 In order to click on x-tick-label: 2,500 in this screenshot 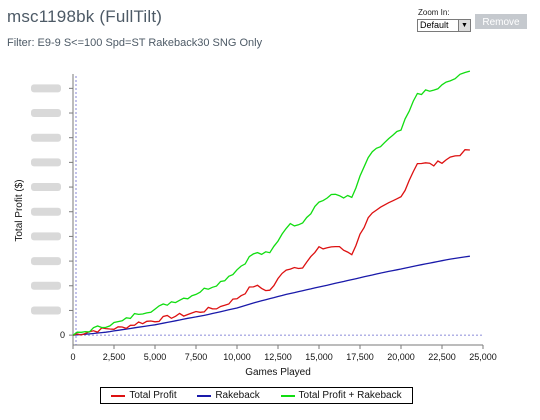, I will do `click(114, 357)`.